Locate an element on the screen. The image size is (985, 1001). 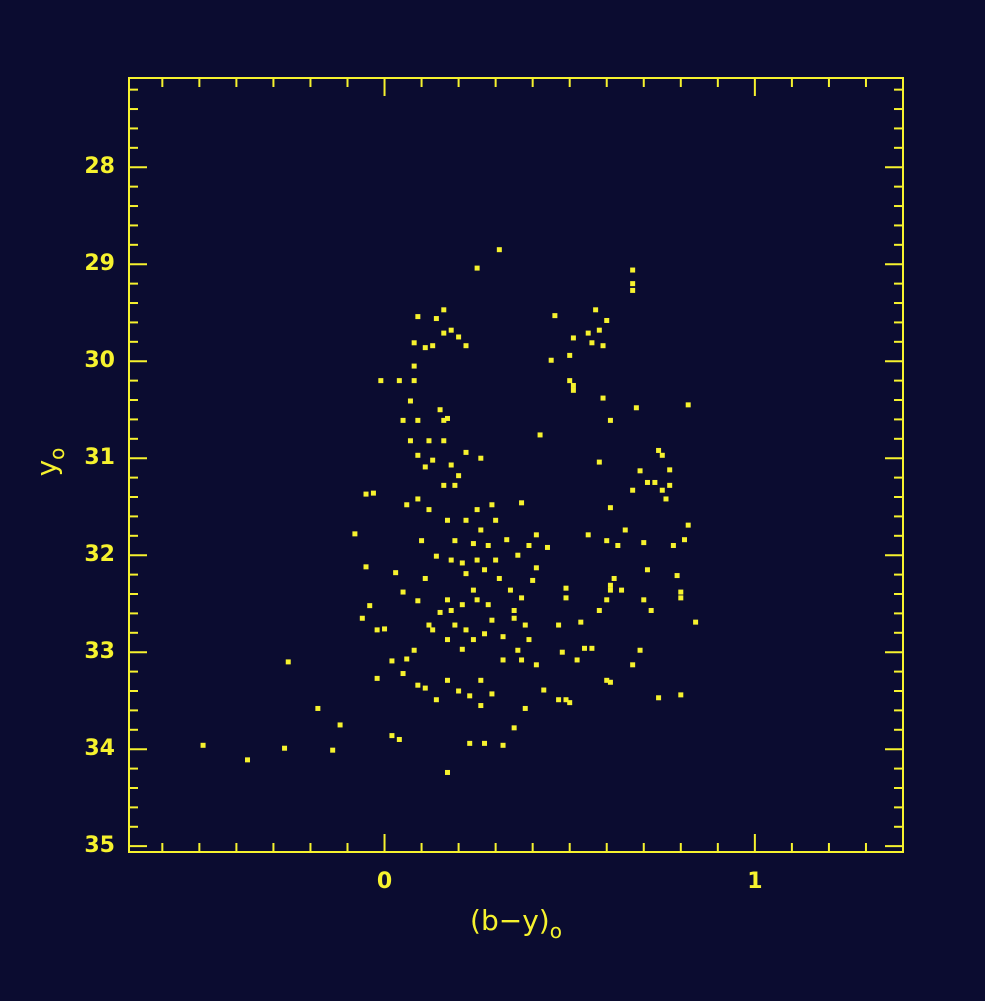
y-tick-label: 29 is located at coordinates (99, 263).